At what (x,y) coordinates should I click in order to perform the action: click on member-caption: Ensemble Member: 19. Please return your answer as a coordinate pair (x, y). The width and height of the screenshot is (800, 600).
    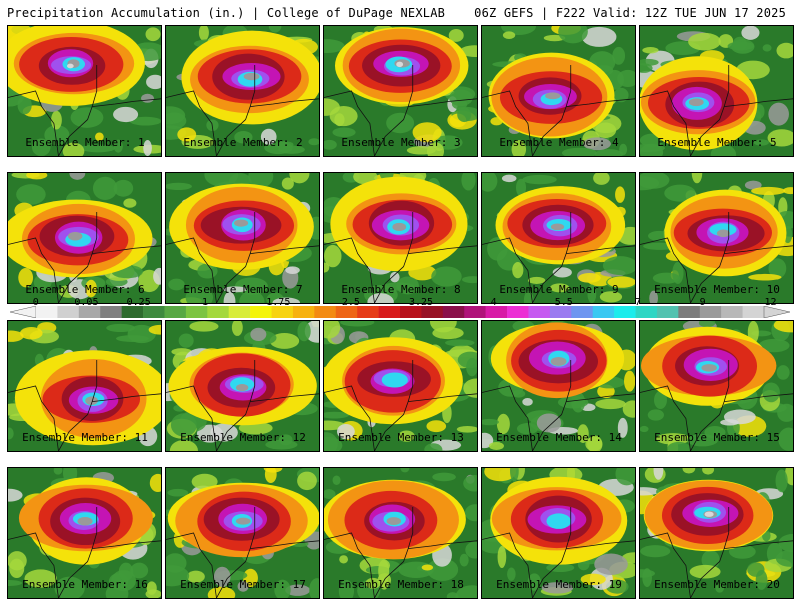
    Looking at the image, I should click on (559, 584).